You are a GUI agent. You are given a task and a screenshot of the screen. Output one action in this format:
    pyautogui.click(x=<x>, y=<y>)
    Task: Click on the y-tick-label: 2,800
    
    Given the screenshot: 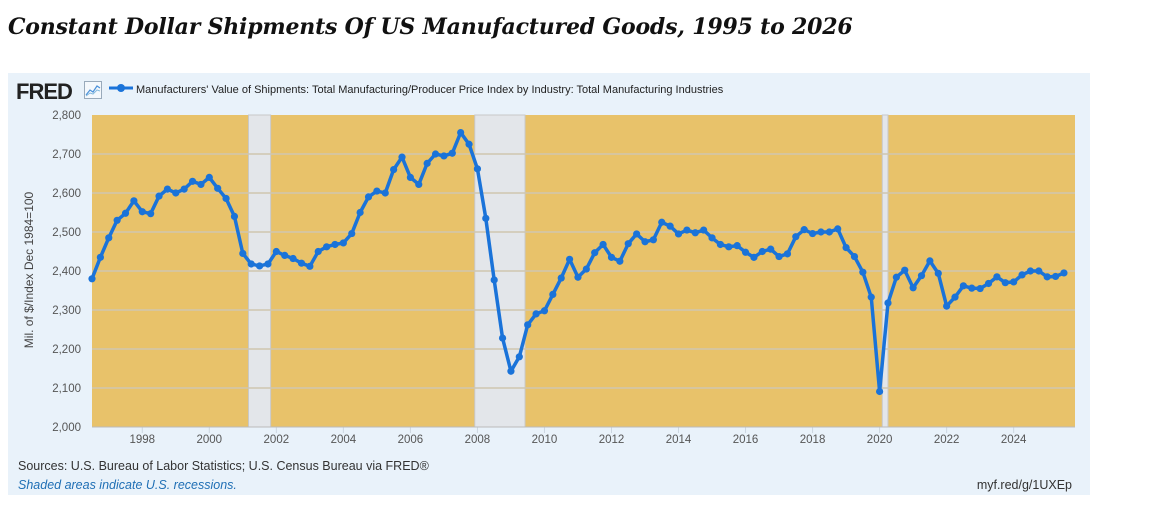 What is the action you would take?
    pyautogui.click(x=66, y=116)
    